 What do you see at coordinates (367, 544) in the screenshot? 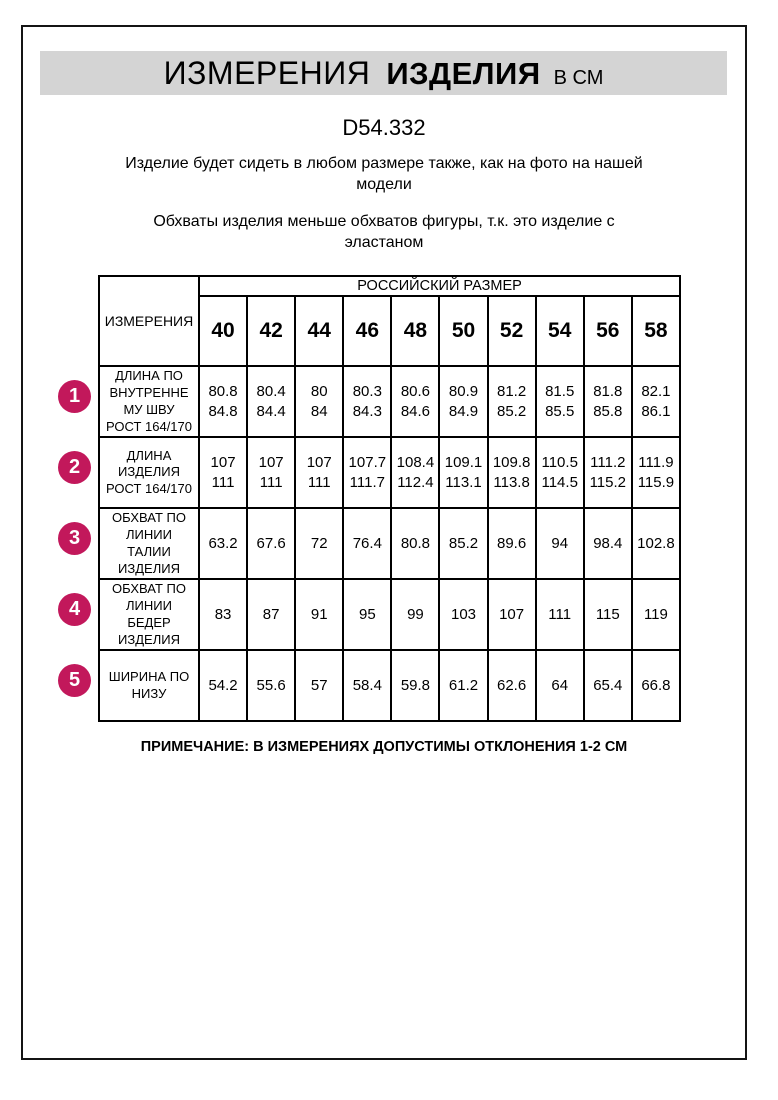
I see `value-cell: 76.4` at bounding box center [367, 544].